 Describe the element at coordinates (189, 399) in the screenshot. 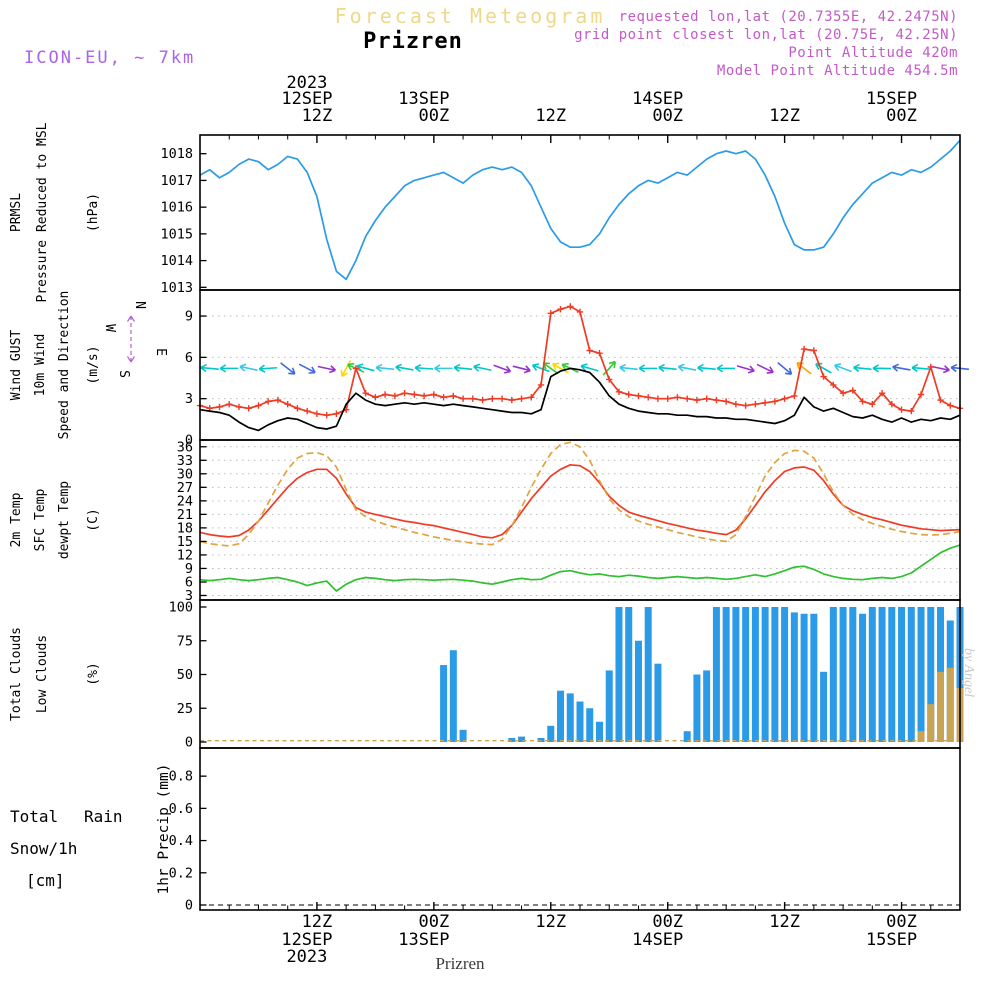

I see `y-tick-label: 3` at that location.